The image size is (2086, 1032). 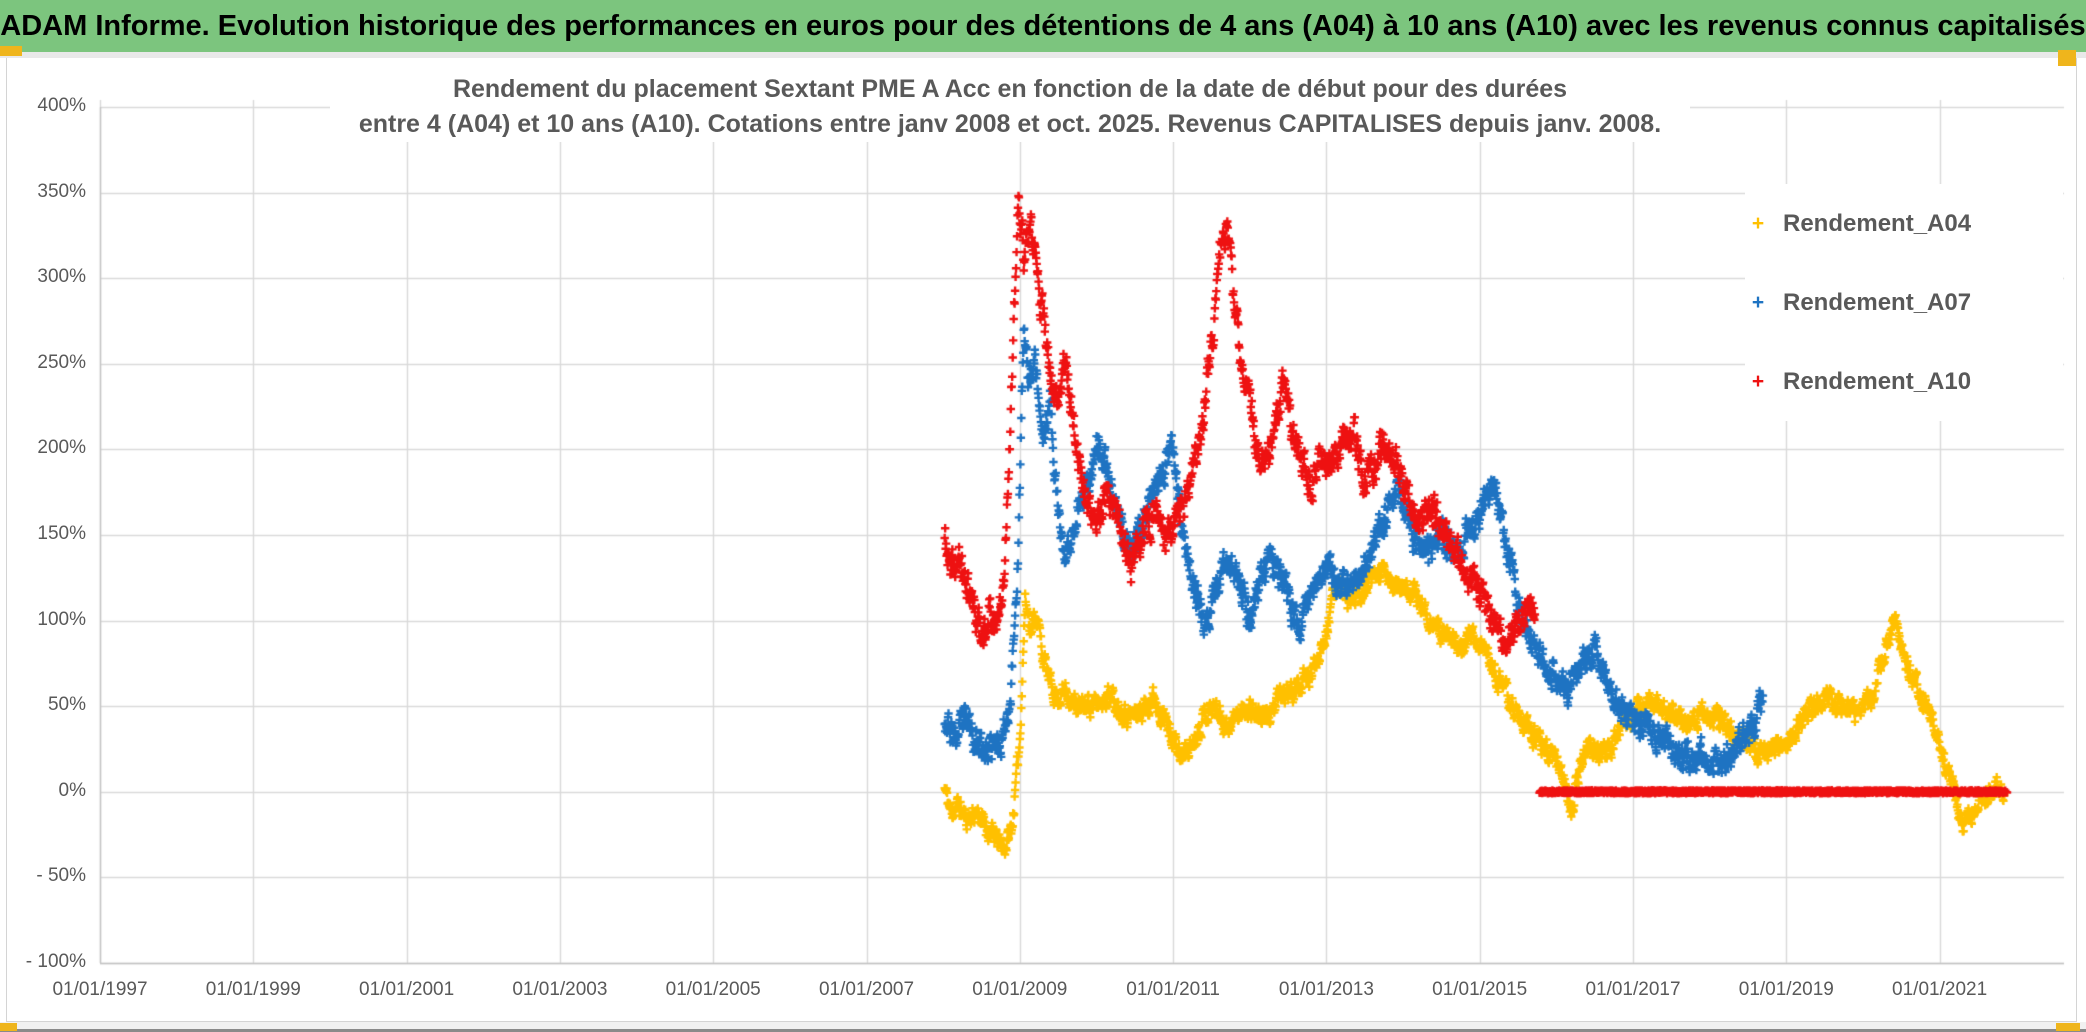 I want to click on corner-accent-top-right, so click(x=2067, y=58).